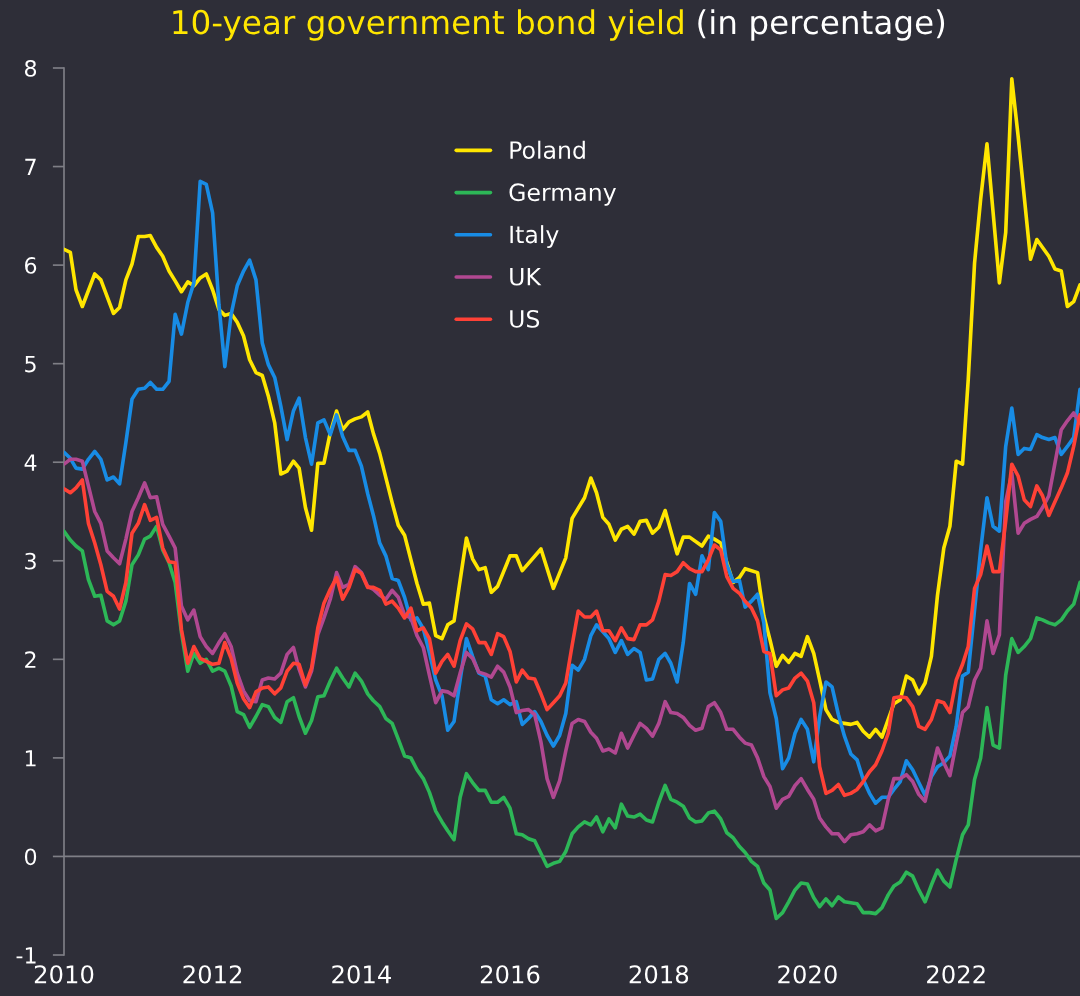 This screenshot has height=996, width=1080. Describe the element at coordinates (26, 955) in the screenshot. I see `y-tick-label: -1` at that location.